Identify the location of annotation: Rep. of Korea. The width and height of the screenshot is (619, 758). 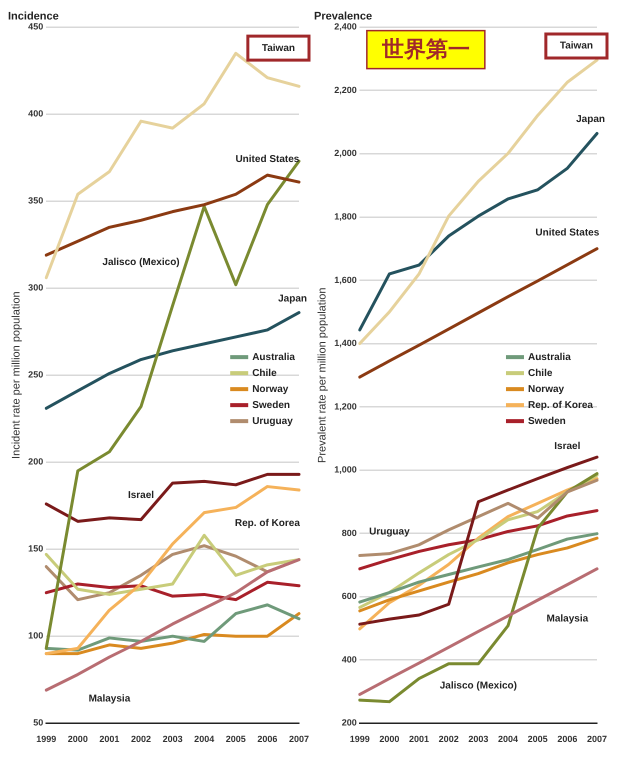
(267, 523).